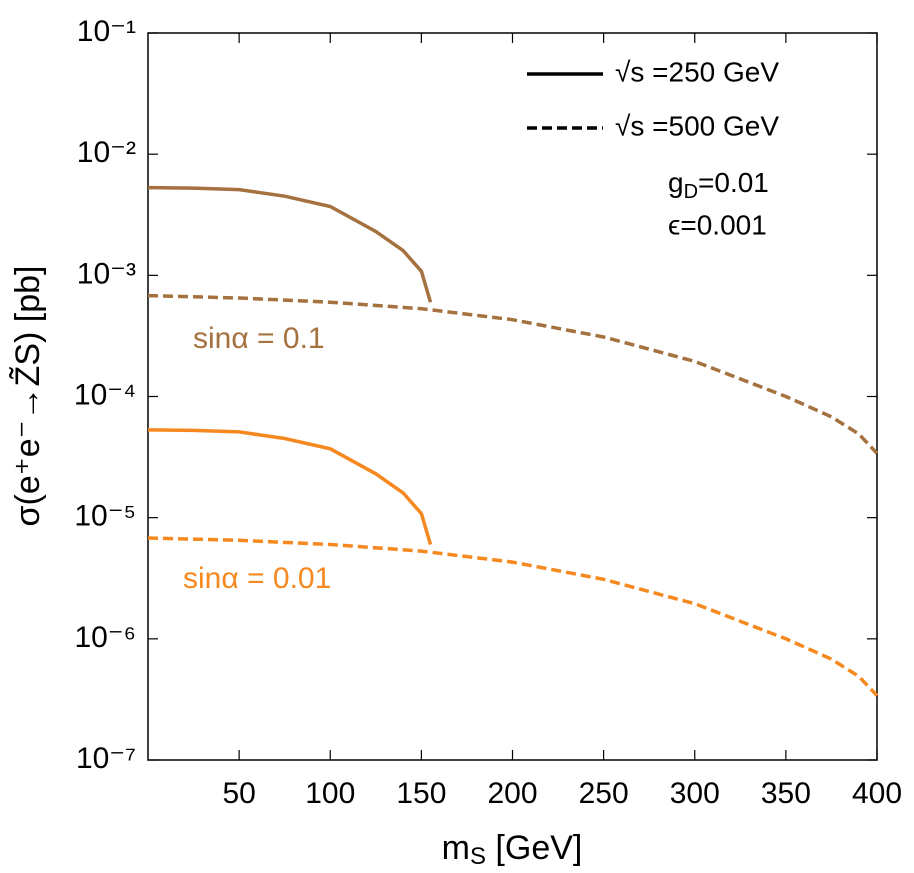 The width and height of the screenshot is (914, 873). What do you see at coordinates (259, 338) in the screenshot?
I see `annotation: sinα = 0.1` at bounding box center [259, 338].